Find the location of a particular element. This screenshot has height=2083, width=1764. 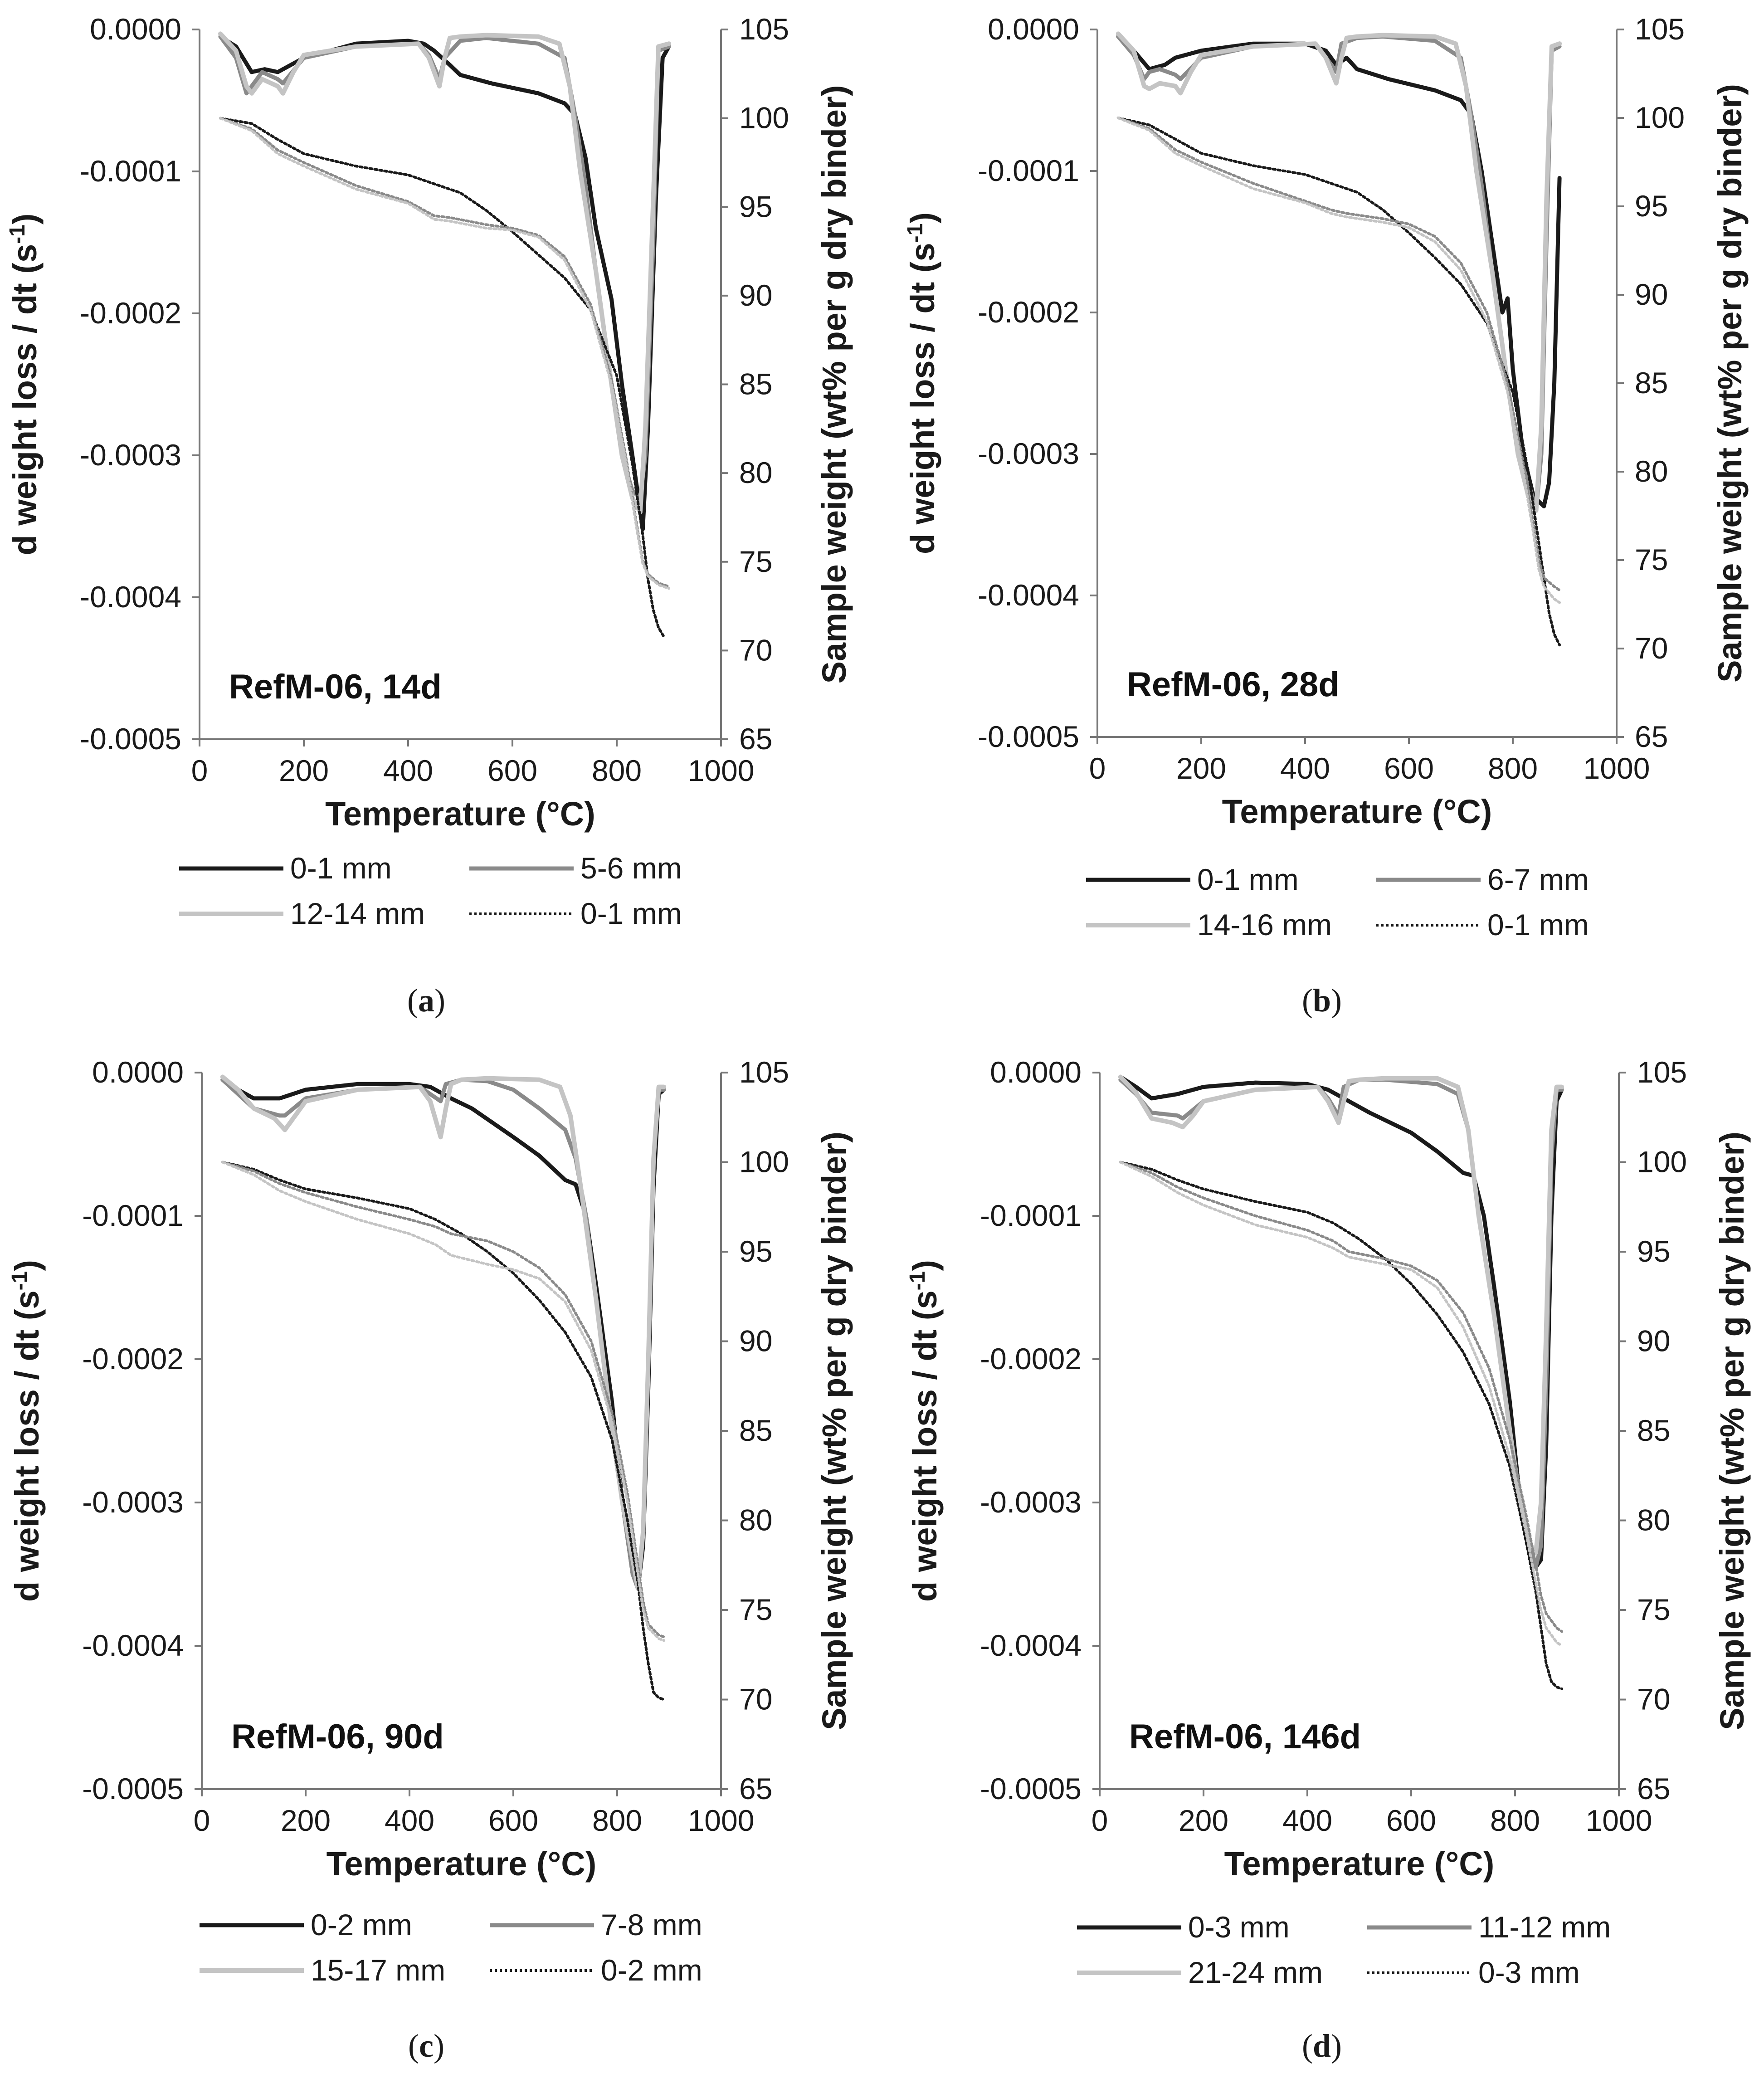

legend-label: 5-6 mm is located at coordinates (631, 868).